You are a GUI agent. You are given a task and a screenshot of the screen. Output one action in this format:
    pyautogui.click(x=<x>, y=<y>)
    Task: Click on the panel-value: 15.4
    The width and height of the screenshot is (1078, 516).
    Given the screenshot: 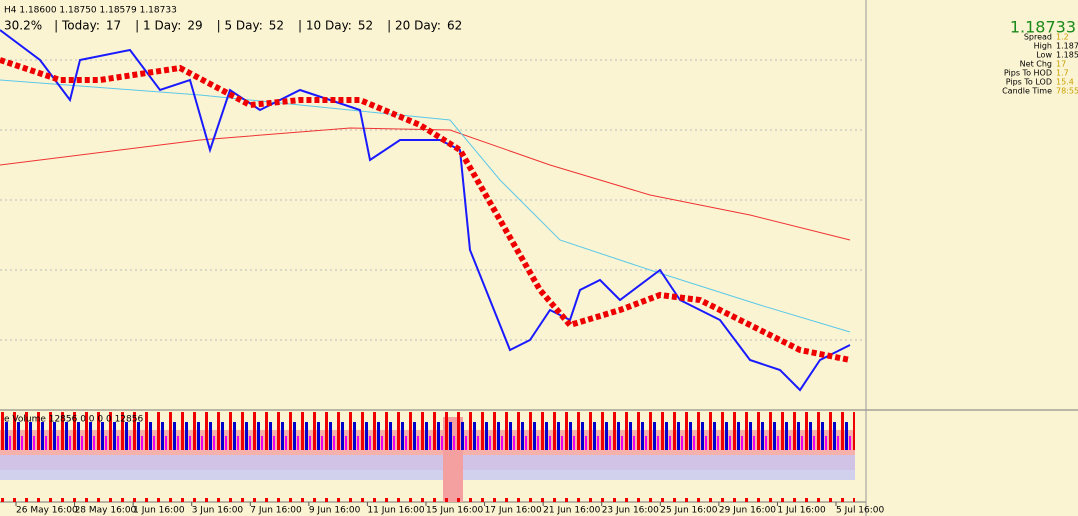 What is the action you would take?
    pyautogui.click(x=1065, y=82)
    